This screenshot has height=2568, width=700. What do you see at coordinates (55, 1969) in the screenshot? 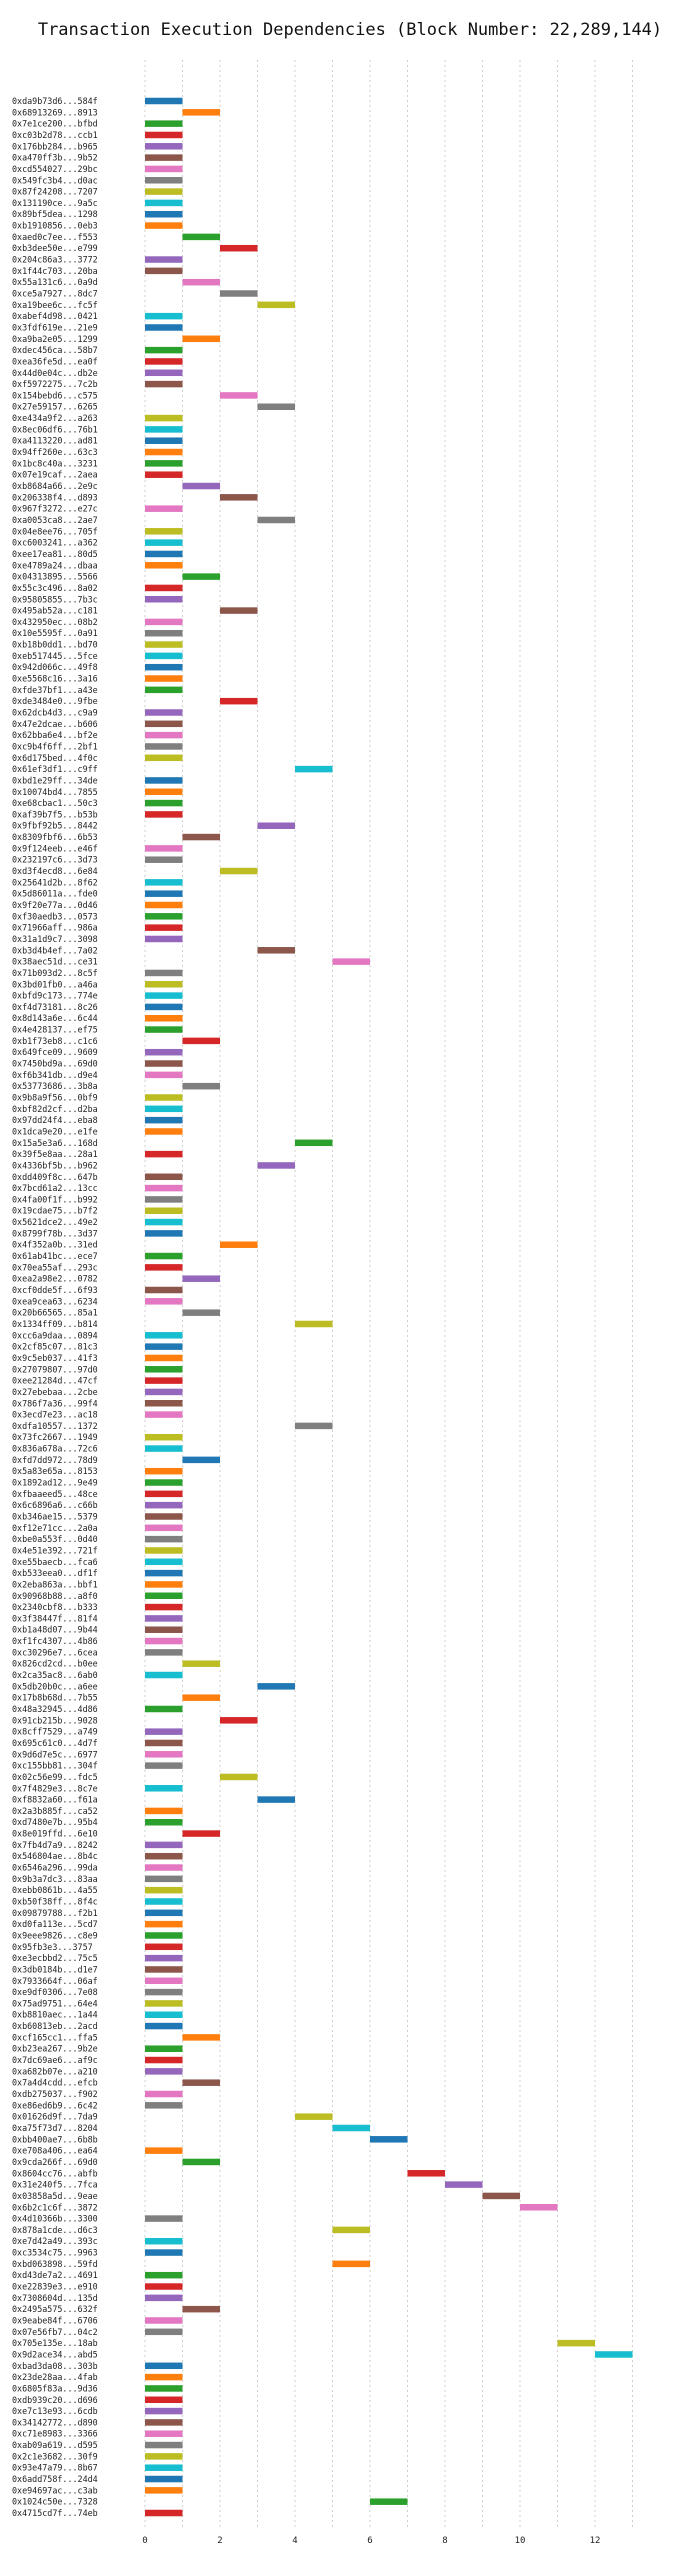
I see `tx-label: 0x3db0184b...d1e7` at bounding box center [55, 1969].